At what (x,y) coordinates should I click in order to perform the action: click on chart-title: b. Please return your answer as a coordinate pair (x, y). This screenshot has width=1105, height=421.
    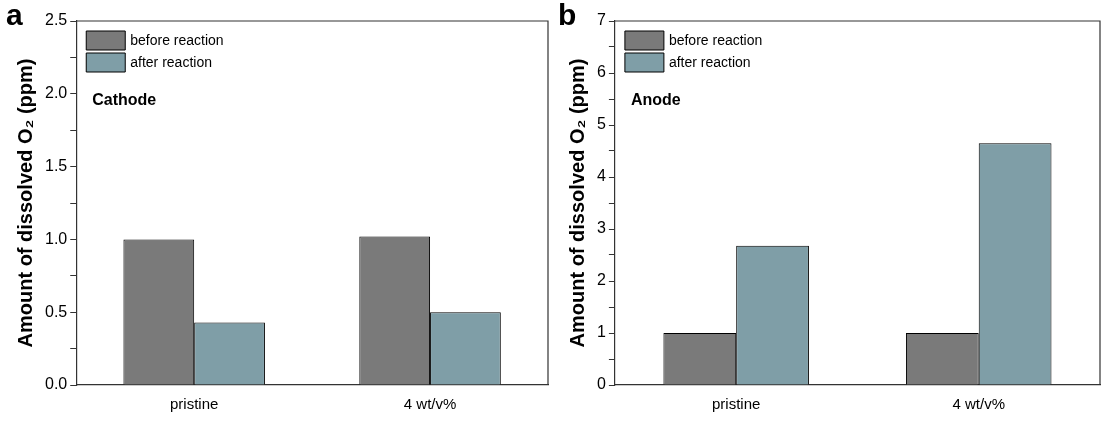
    Looking at the image, I should click on (567, 16).